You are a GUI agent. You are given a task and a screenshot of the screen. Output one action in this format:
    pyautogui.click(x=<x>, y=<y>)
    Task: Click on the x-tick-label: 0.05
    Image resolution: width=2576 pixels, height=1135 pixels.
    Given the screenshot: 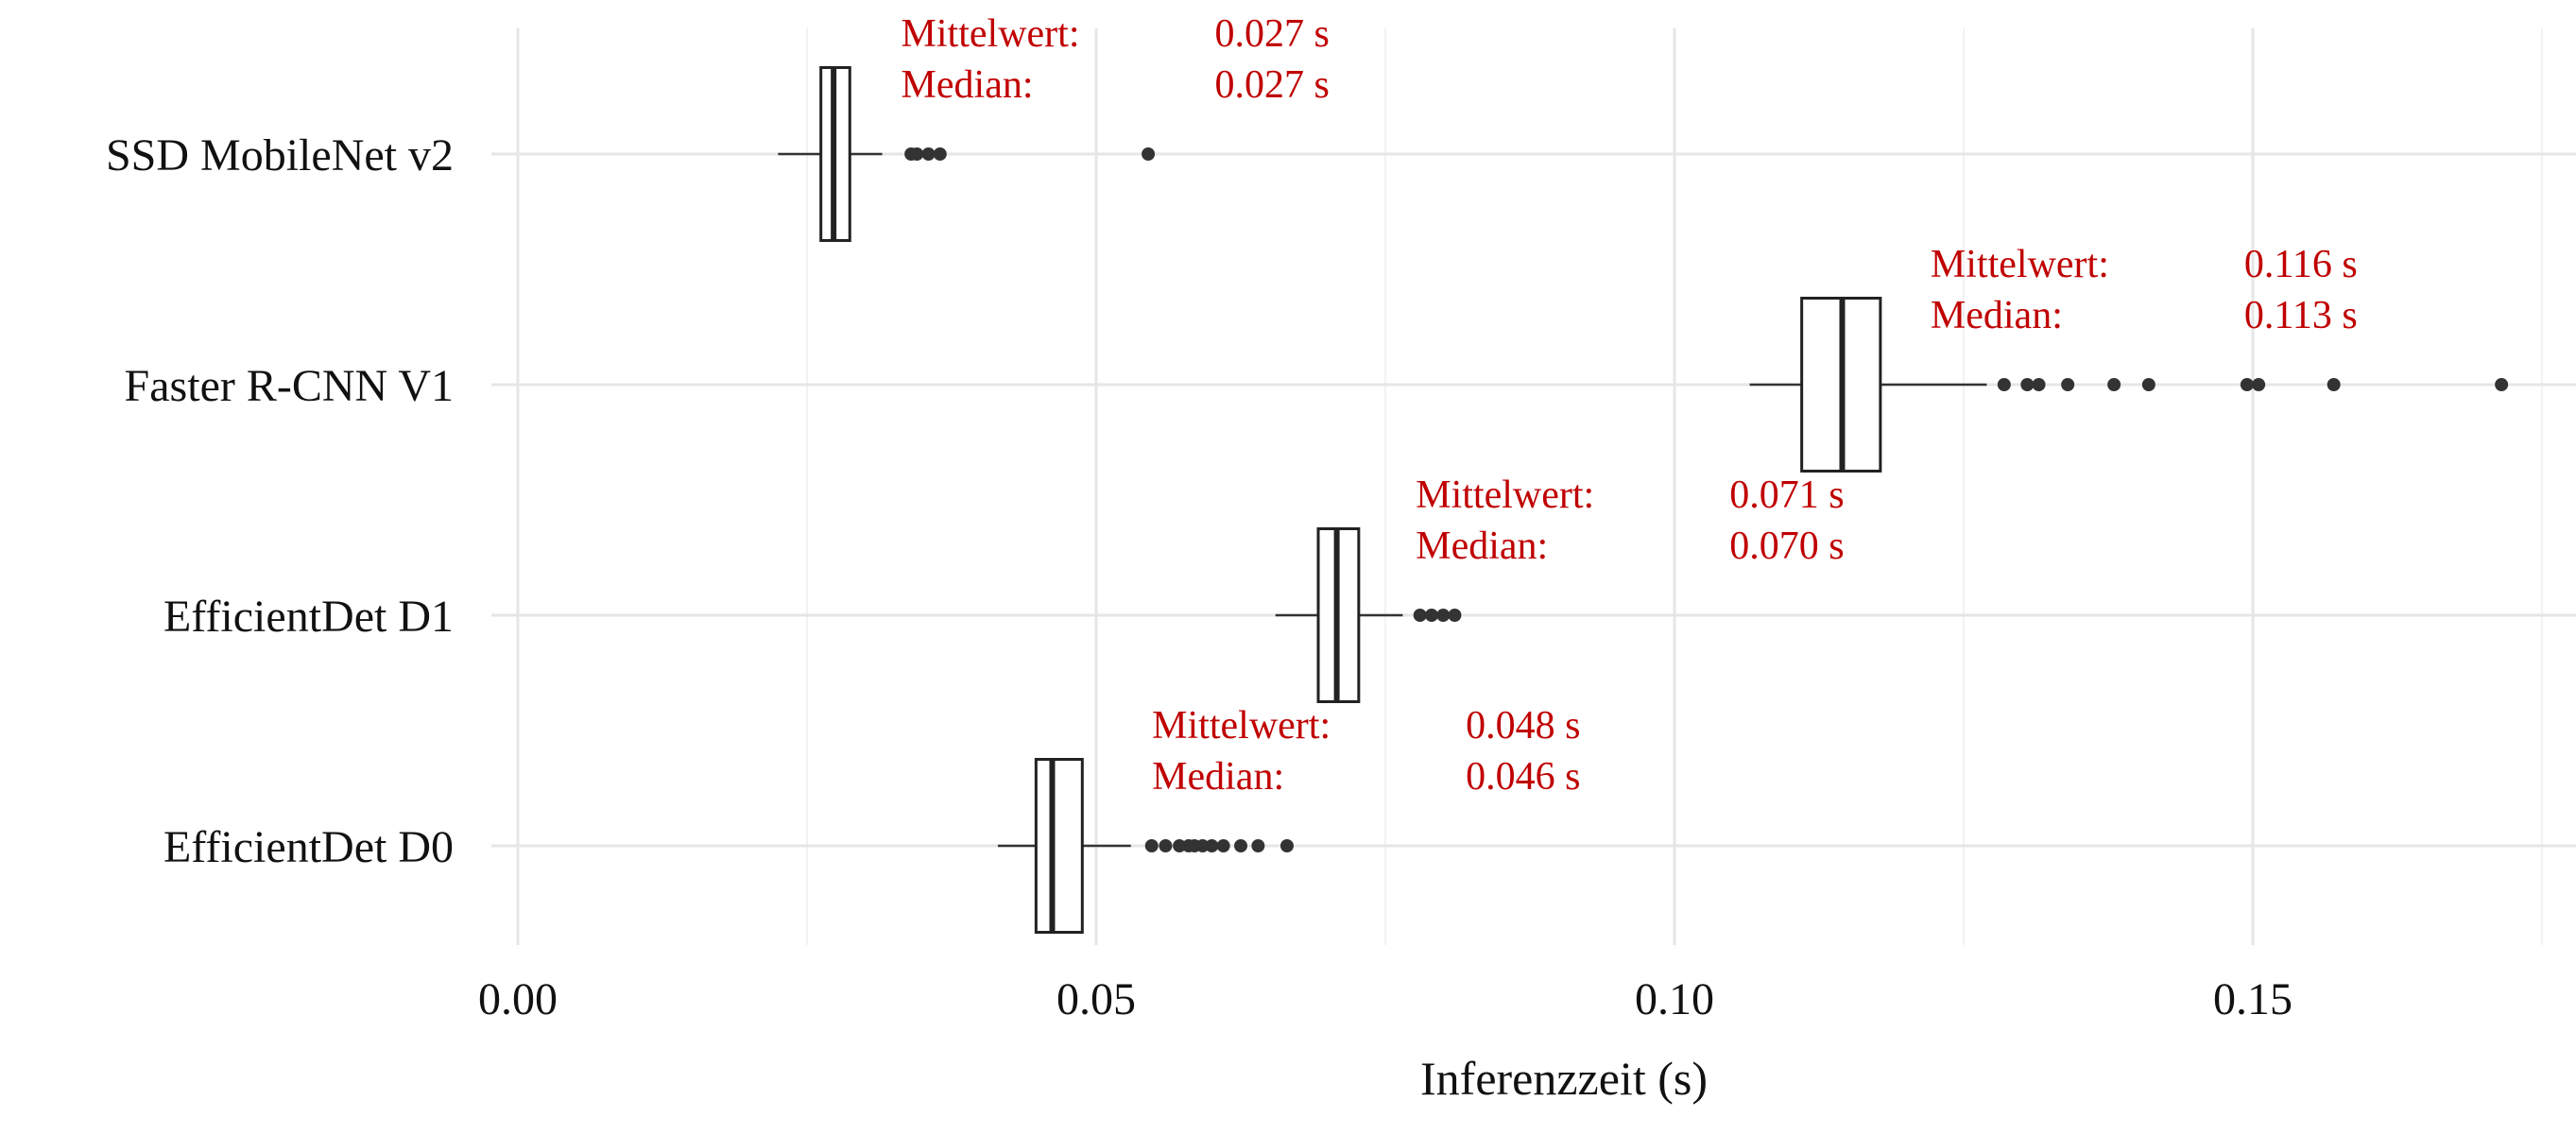 What is the action you would take?
    pyautogui.click(x=1096, y=999)
    